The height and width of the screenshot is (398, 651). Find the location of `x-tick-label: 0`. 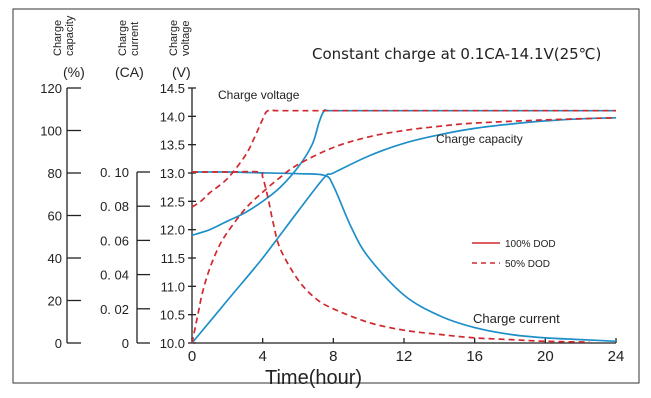

x-tick-label: 0 is located at coordinates (192, 356).